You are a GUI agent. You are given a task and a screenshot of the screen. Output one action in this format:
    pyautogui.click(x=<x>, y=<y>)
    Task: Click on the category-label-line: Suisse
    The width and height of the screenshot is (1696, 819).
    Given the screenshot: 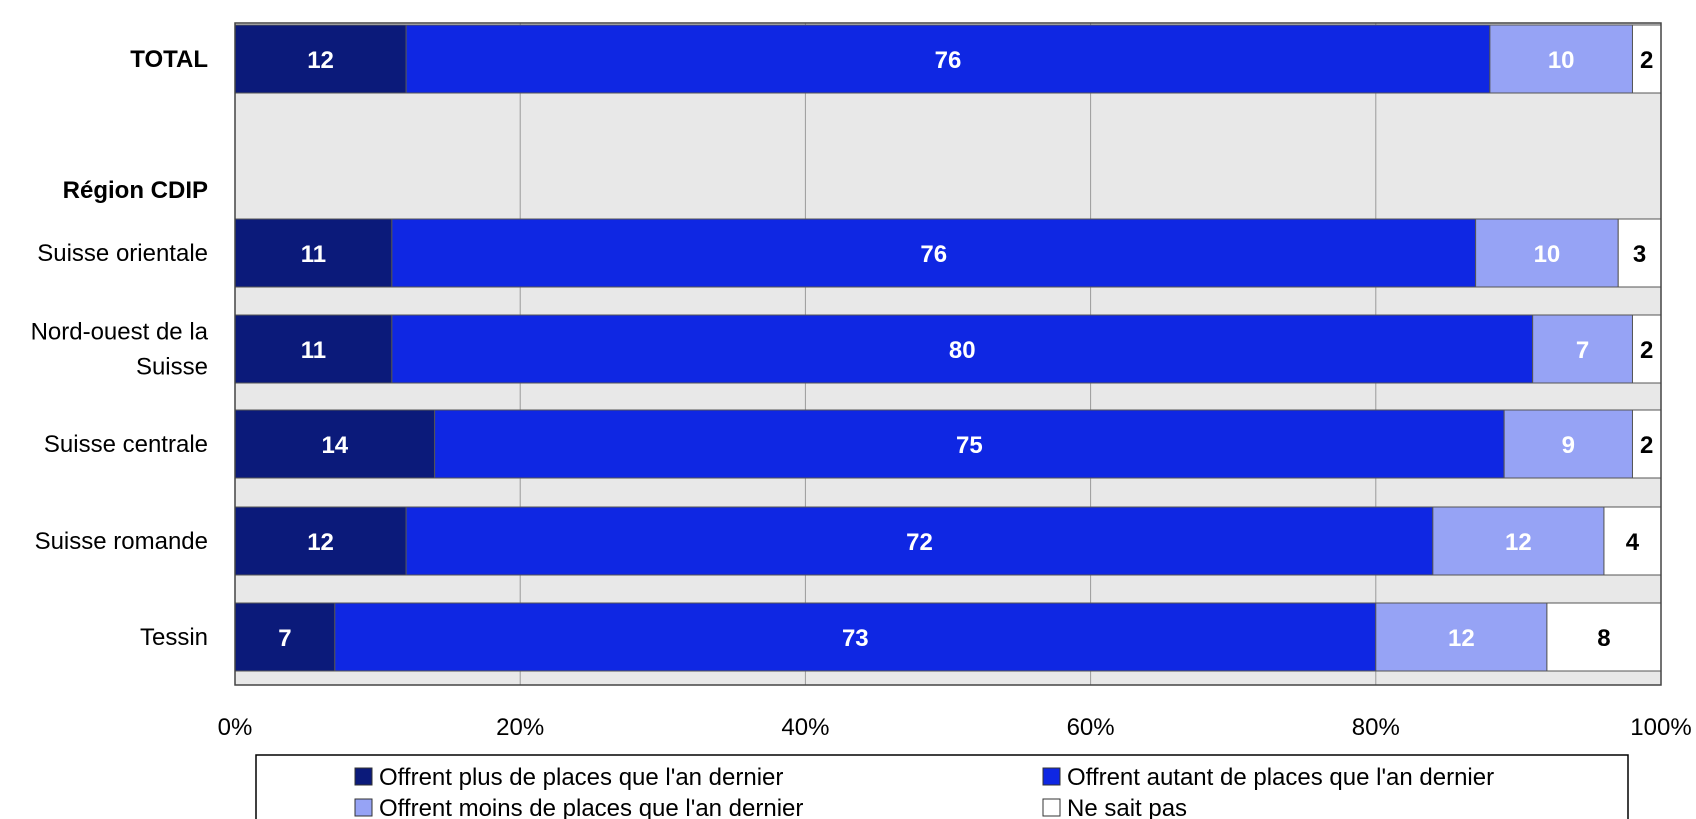 What is the action you would take?
    pyautogui.click(x=172, y=367)
    